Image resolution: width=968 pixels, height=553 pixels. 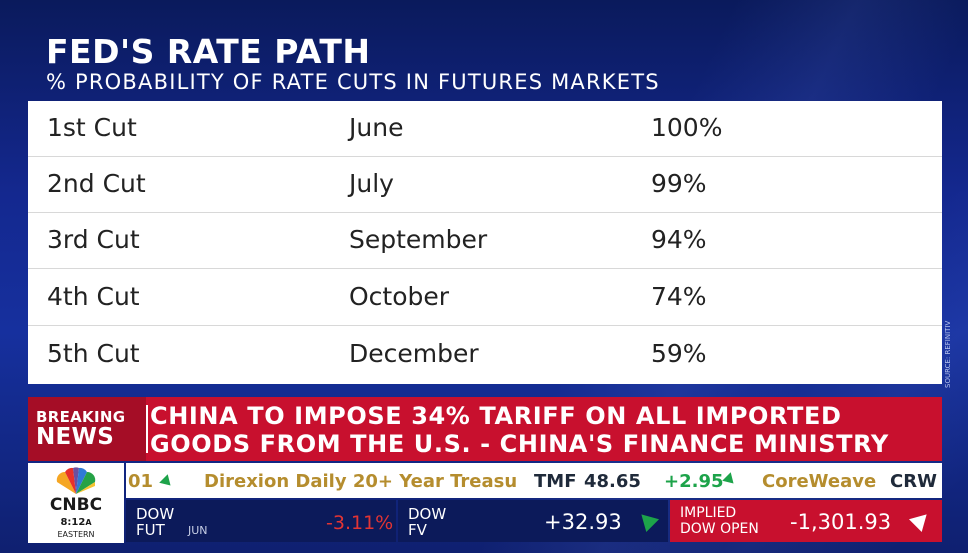 I want to click on logo-wordmark: CNBC, so click(x=76, y=505).